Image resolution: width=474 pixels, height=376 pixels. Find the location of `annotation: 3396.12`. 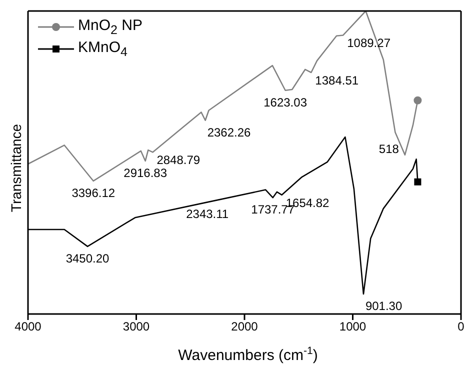

annotation: 3396.12 is located at coordinates (94, 193).